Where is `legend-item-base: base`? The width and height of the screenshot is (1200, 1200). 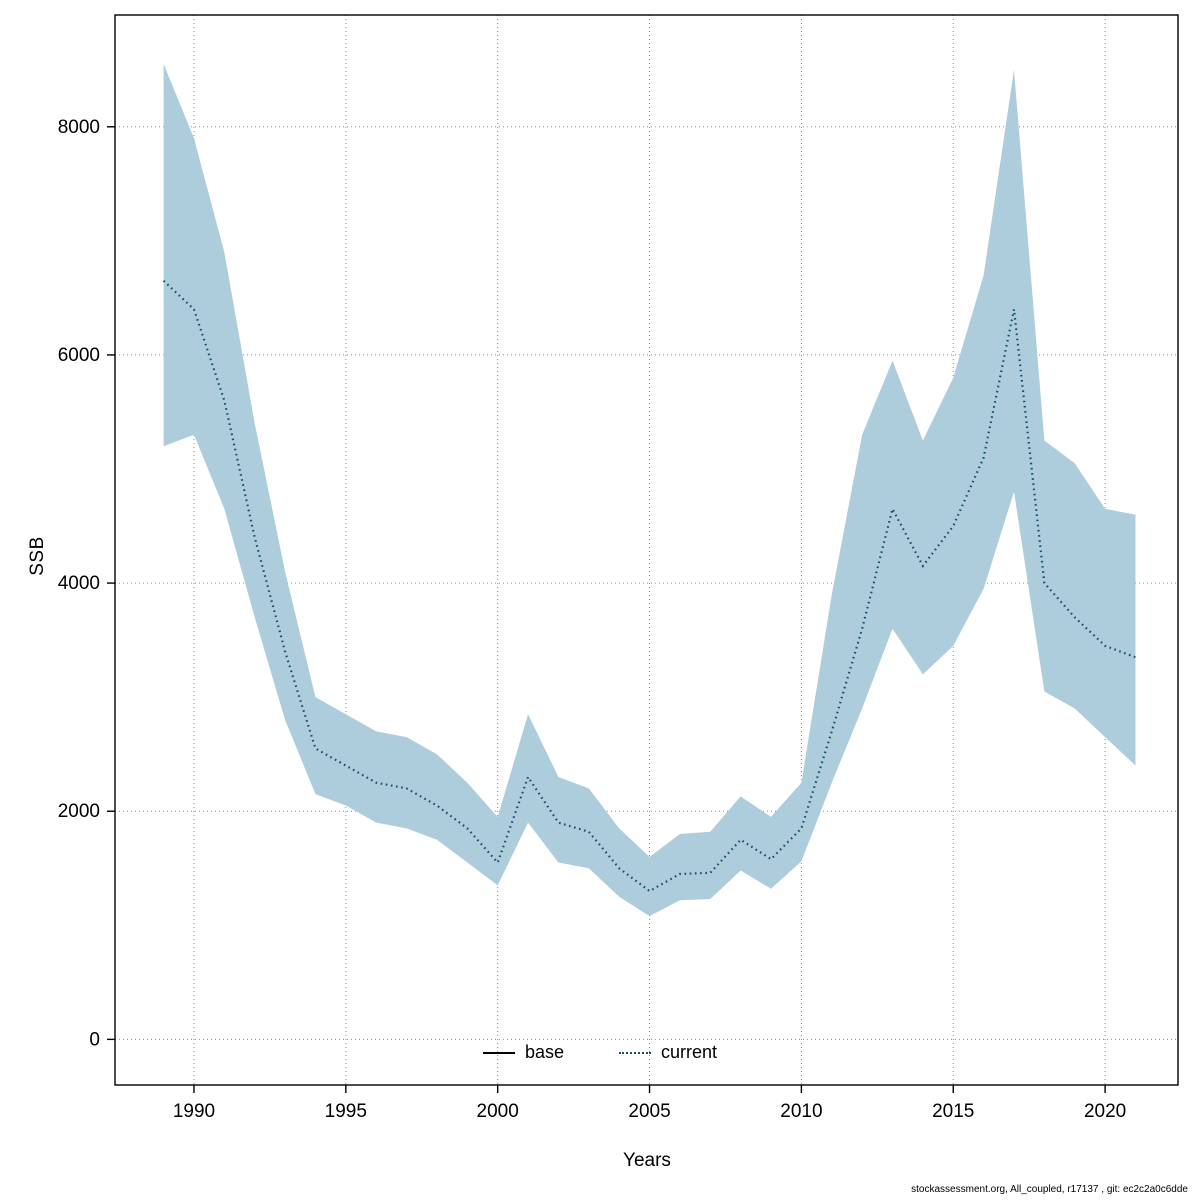 legend-item-base: base is located at coordinates (523, 1052).